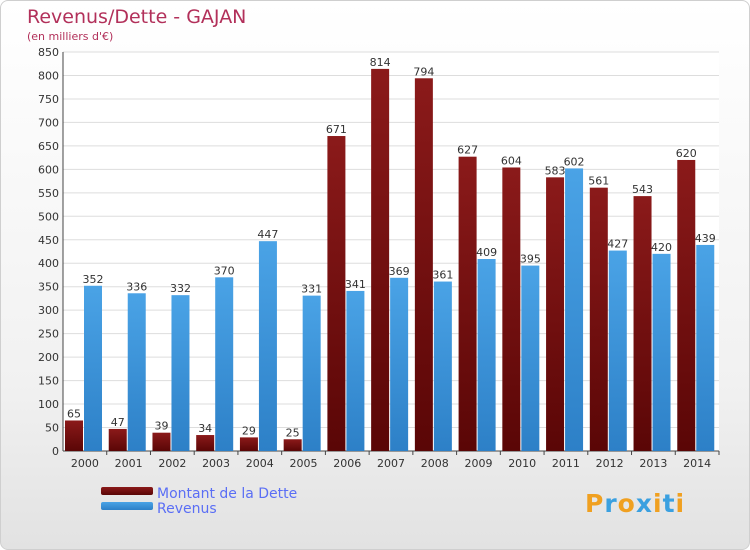 Image resolution: width=750 pixels, height=550 pixels. What do you see at coordinates (216, 463) in the screenshot?
I see `x-tick-label: 2003` at bounding box center [216, 463].